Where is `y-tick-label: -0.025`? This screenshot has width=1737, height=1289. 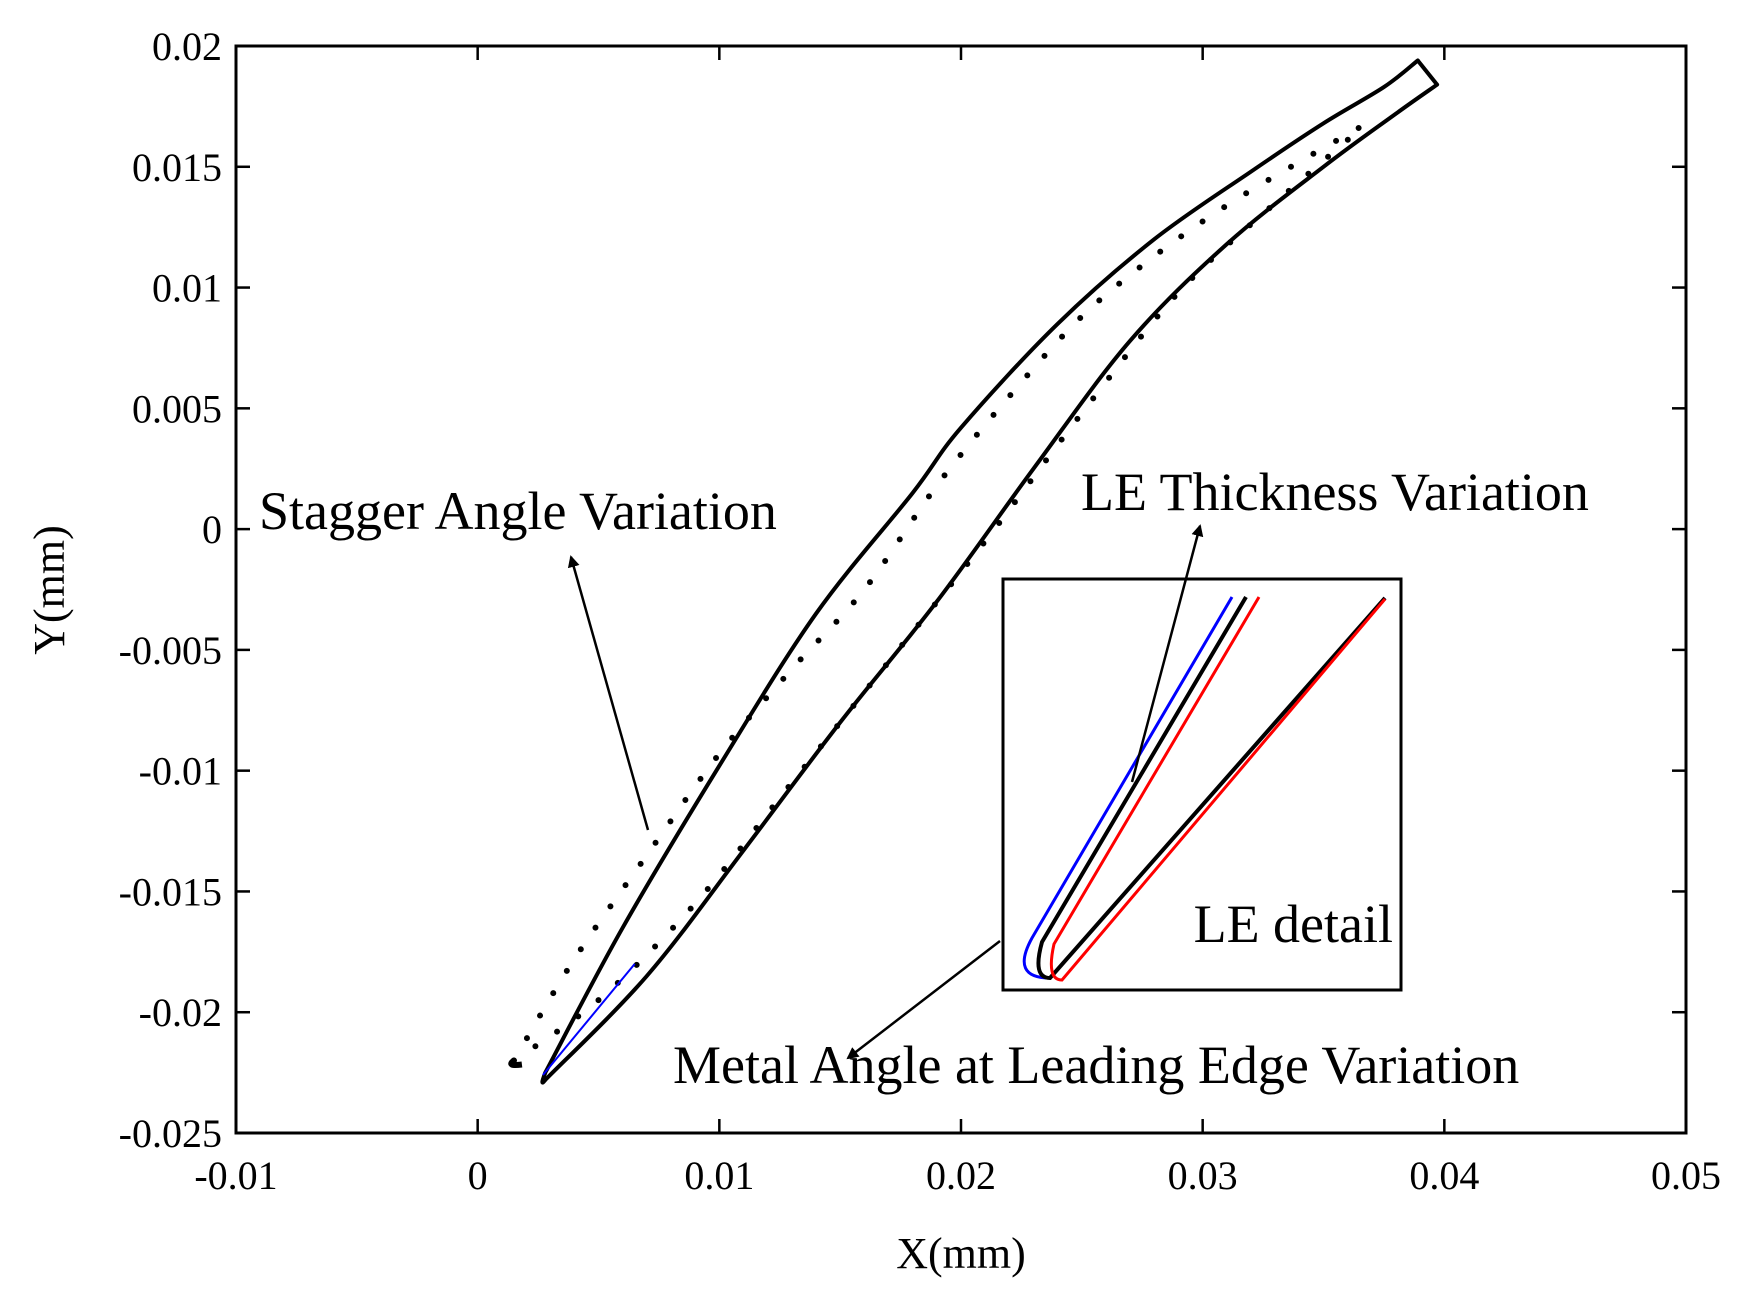 y-tick-label: -0.025 is located at coordinates (170, 1133).